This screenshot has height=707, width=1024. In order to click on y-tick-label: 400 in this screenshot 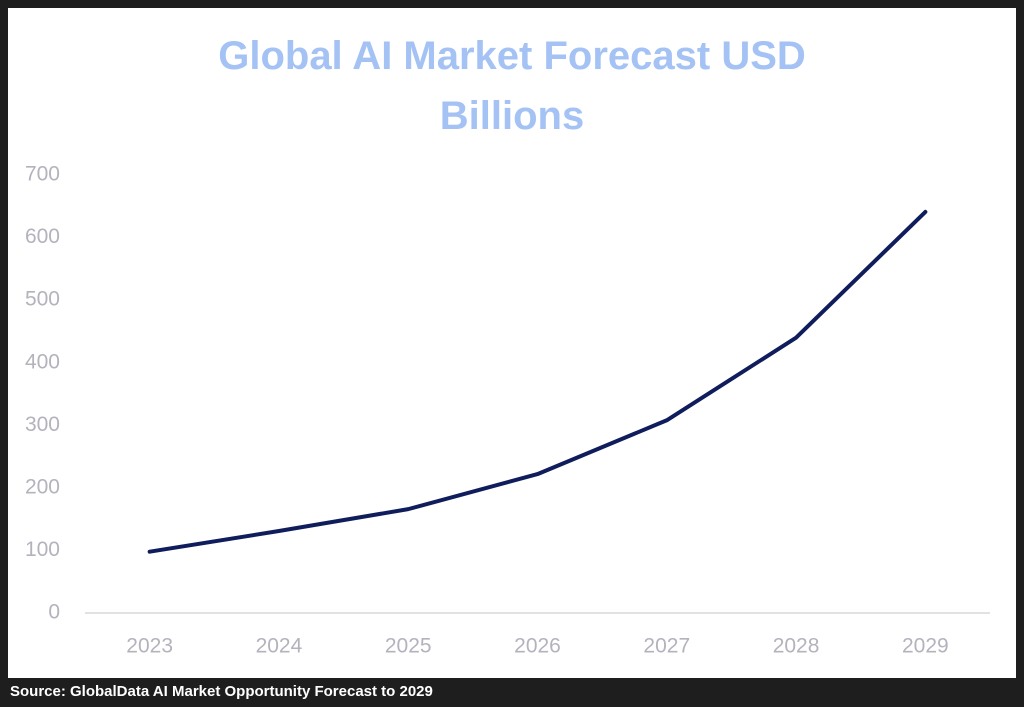, I will do `click(42, 361)`.